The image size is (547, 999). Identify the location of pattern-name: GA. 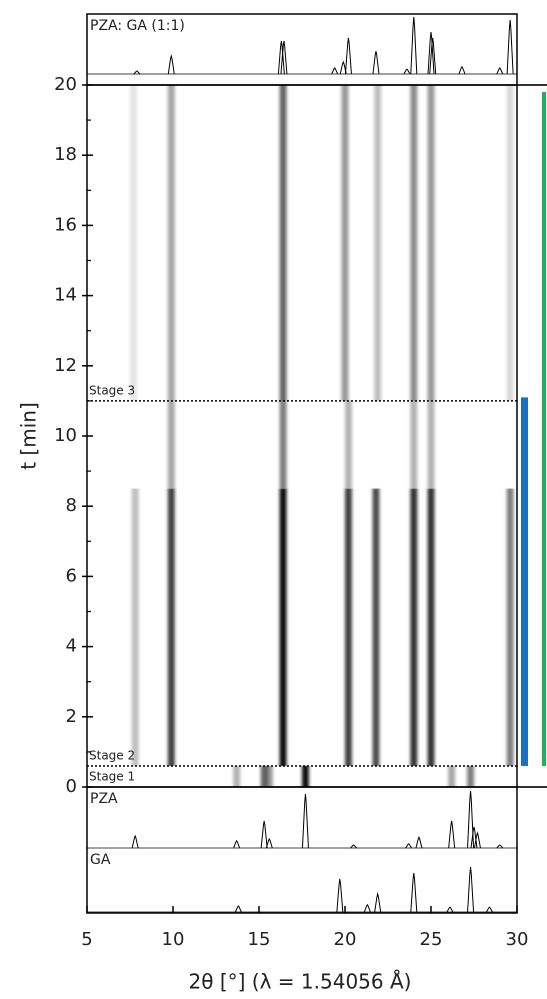
(100, 860).